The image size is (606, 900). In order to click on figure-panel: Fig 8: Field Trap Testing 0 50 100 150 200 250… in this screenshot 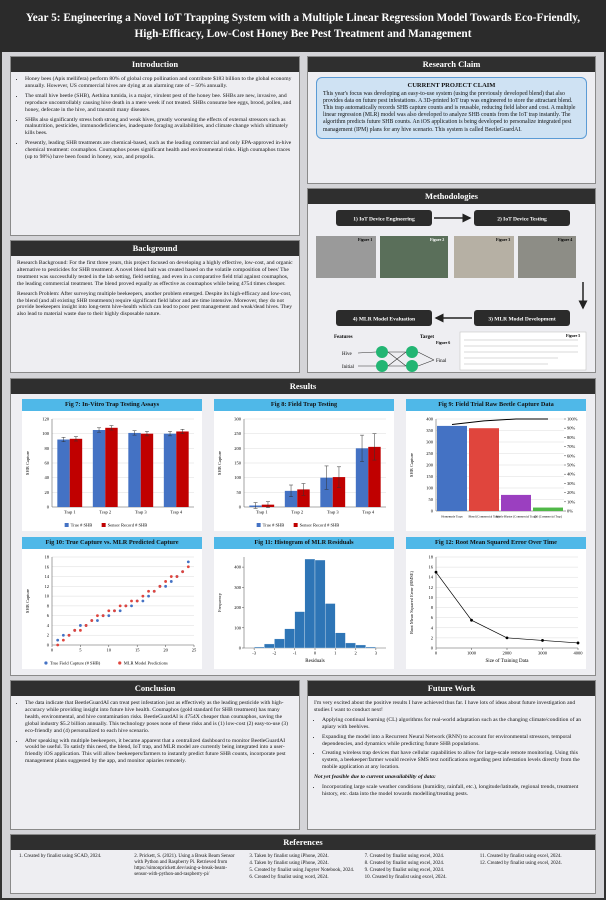, I will do `click(304, 465)`.